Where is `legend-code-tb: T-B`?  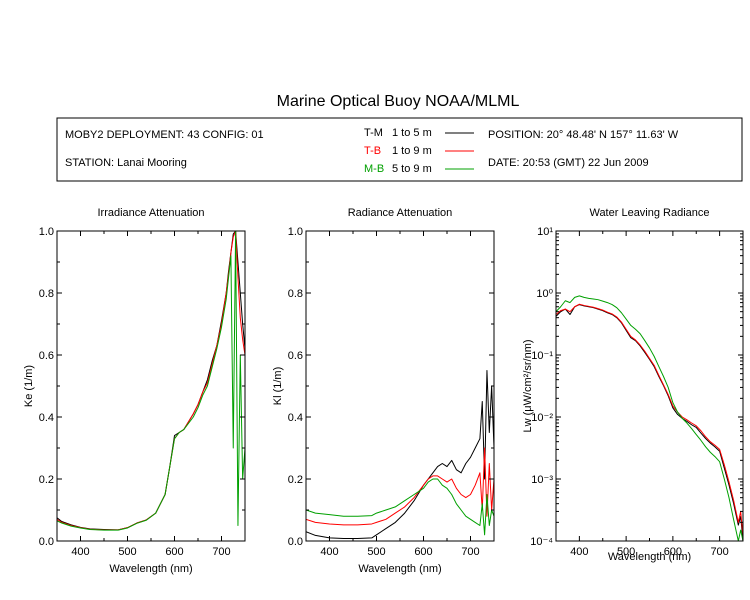
legend-code-tb: T-B is located at coordinates (372, 151).